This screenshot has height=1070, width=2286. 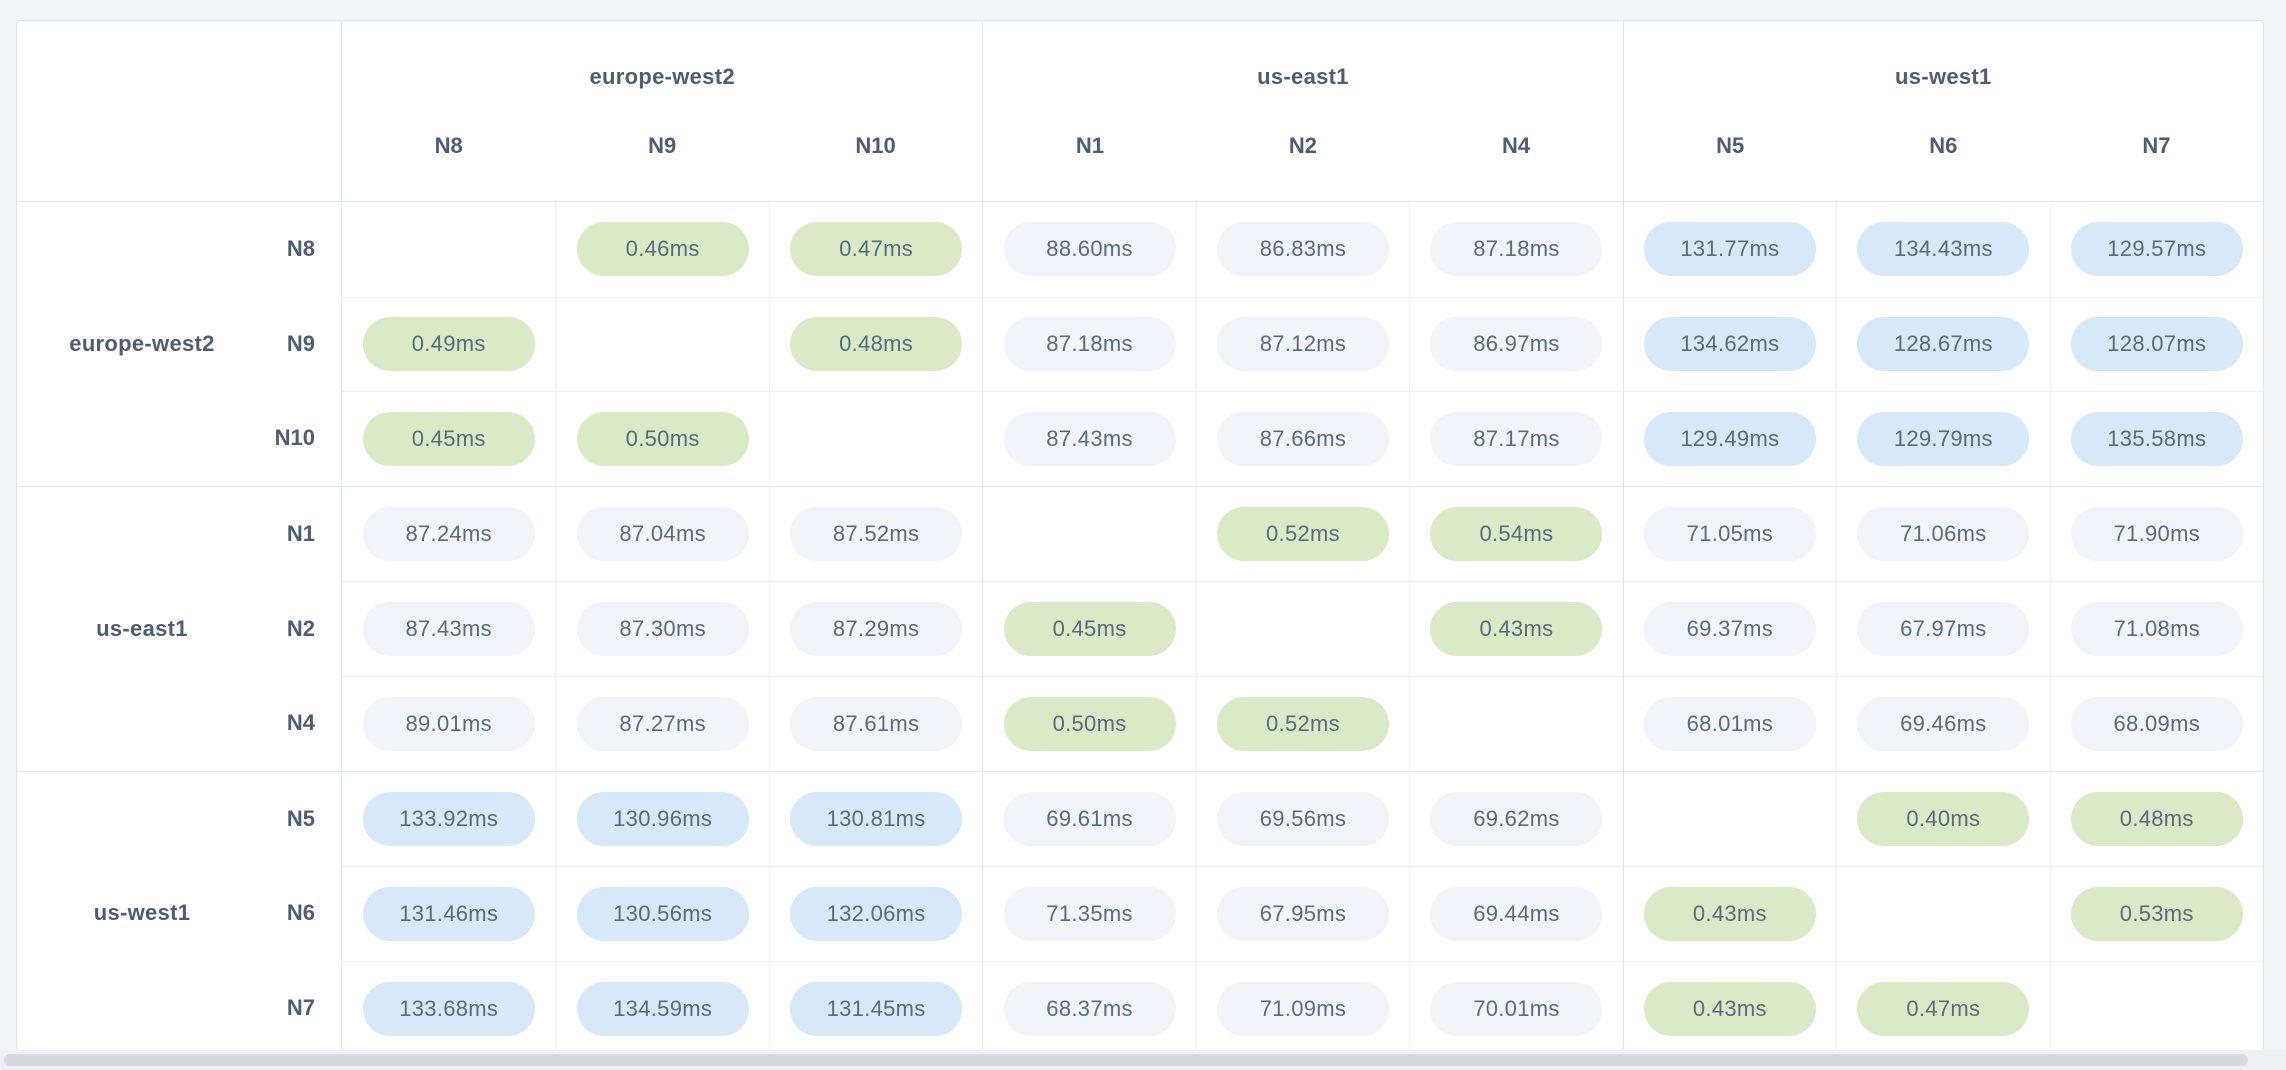 I want to click on horizontal-scrollbar-track, so click(x=1143, y=1060).